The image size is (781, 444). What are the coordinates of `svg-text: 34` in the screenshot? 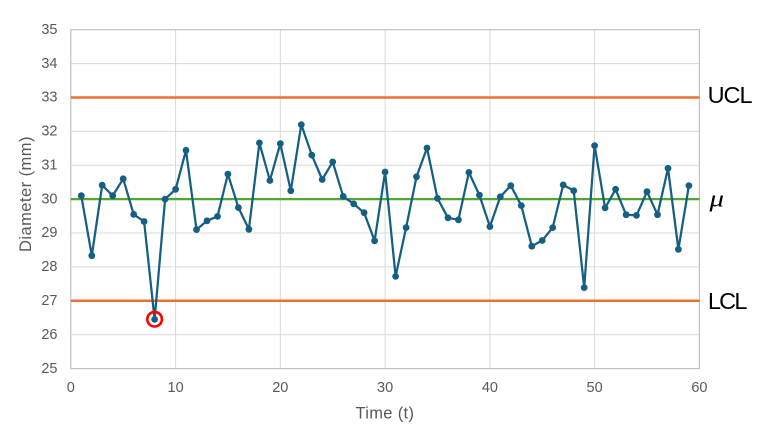 It's located at (49, 64).